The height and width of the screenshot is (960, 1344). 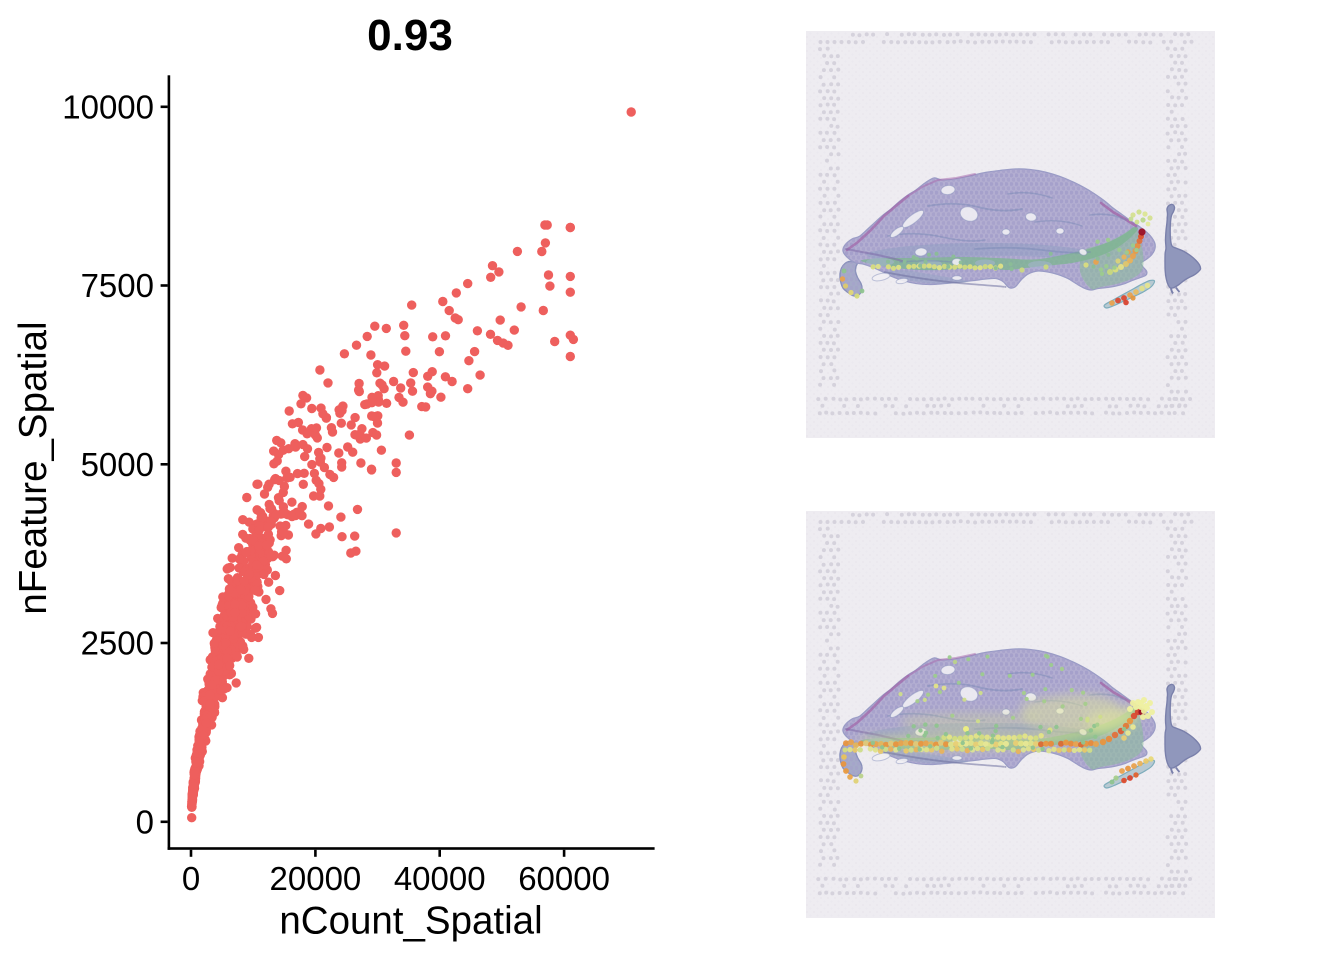 What do you see at coordinates (316, 878) in the screenshot?
I see `svg-text: 20000` at bounding box center [316, 878].